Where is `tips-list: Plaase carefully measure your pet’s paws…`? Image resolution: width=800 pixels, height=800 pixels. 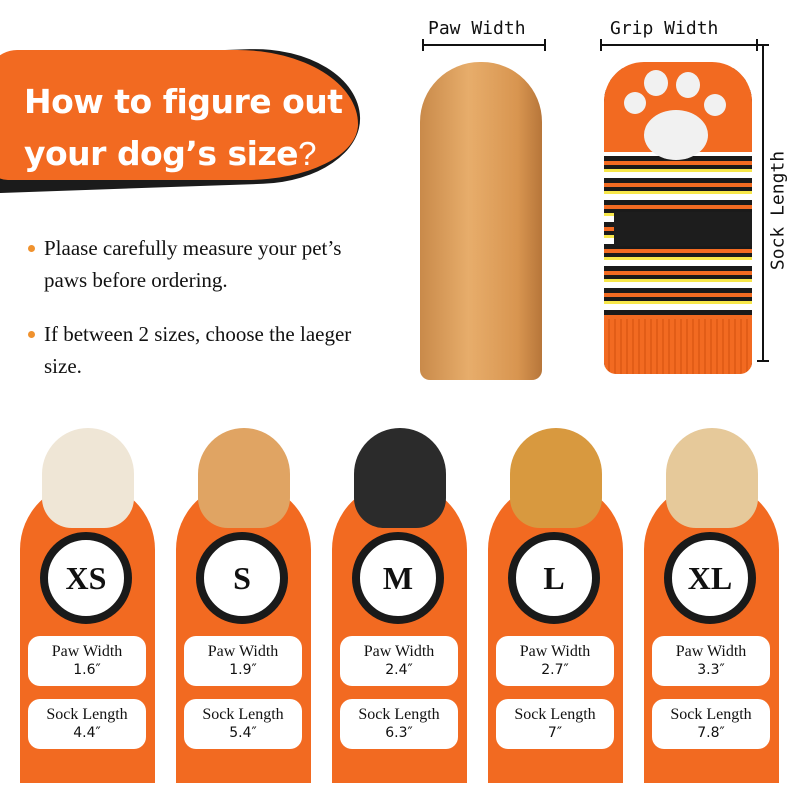
tips-list: Plaase carefully measure your pet’s paws… is located at coordinates (193, 318).